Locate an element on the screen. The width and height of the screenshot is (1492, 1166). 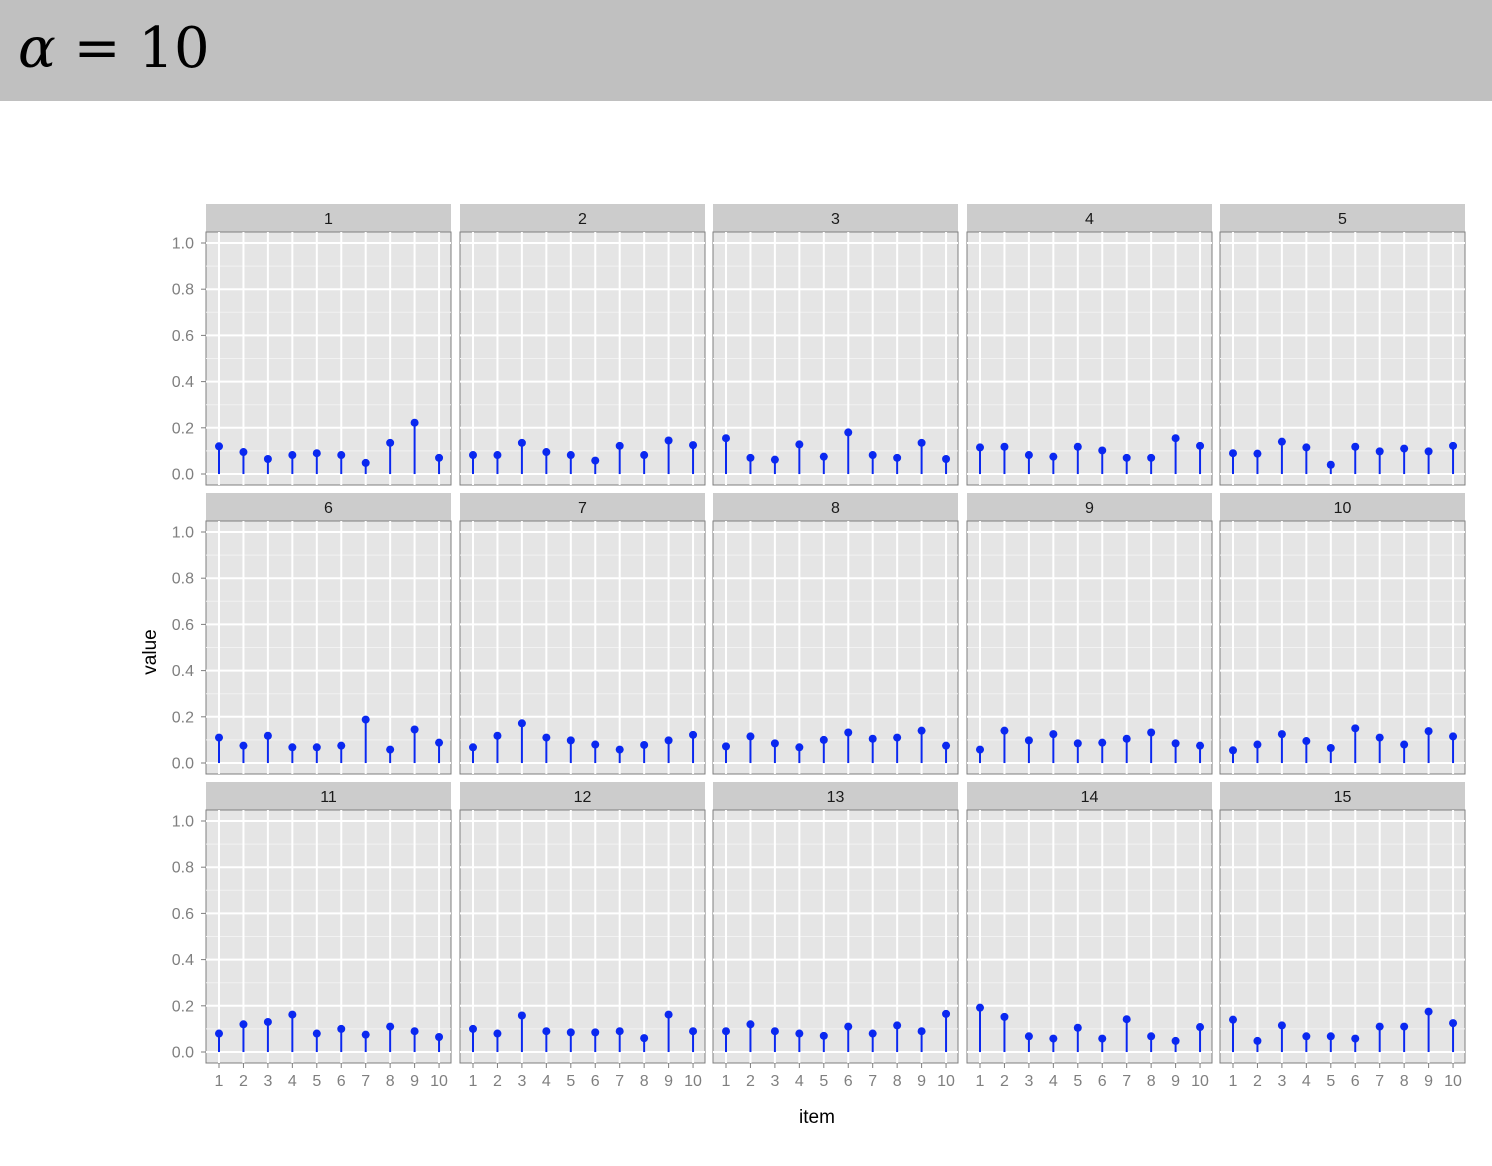
x-tick-label: 7 is located at coordinates (1379, 1081).